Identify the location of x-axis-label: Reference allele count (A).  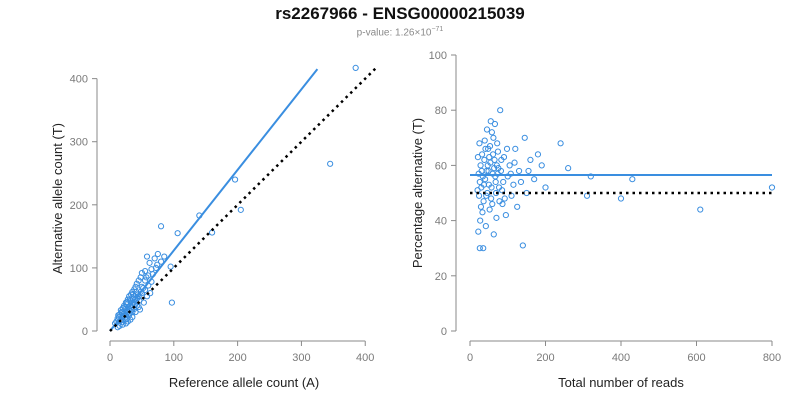
(244, 382).